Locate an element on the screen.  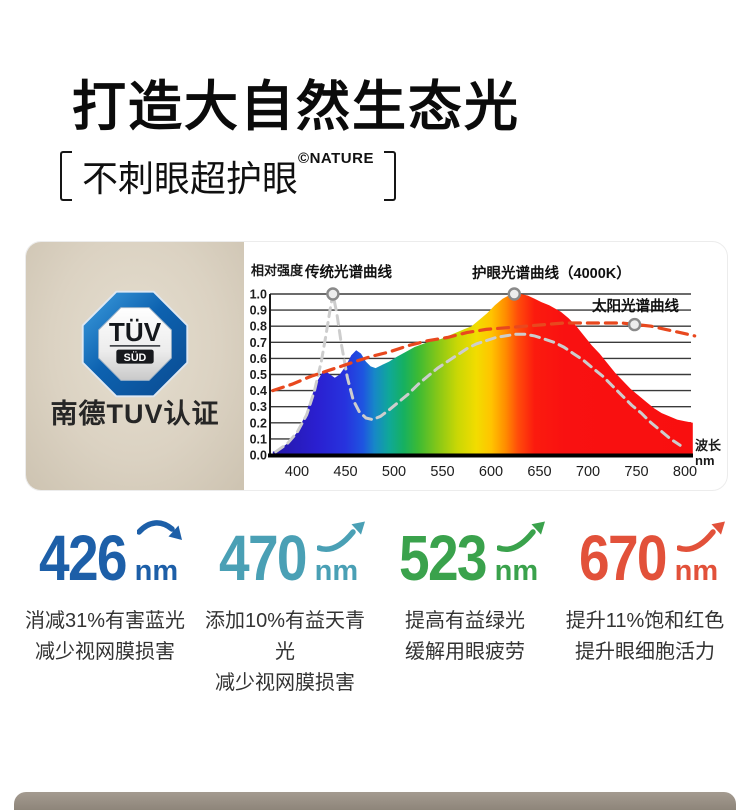
sun-spectrum-curve is located at coordinates (484, 357).